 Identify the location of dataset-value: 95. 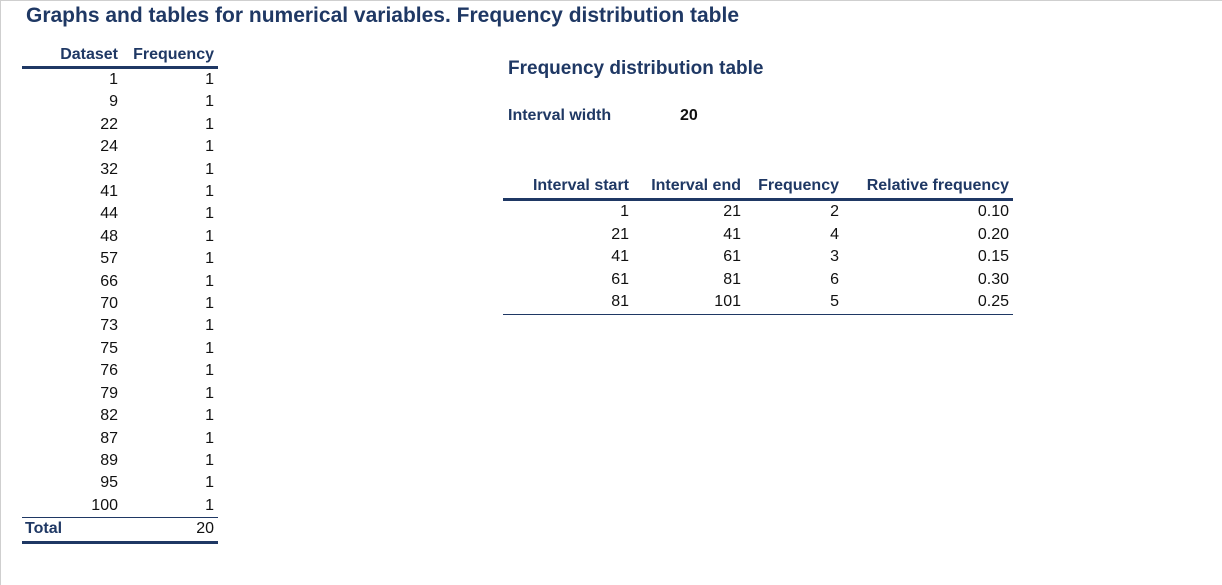
(109, 483).